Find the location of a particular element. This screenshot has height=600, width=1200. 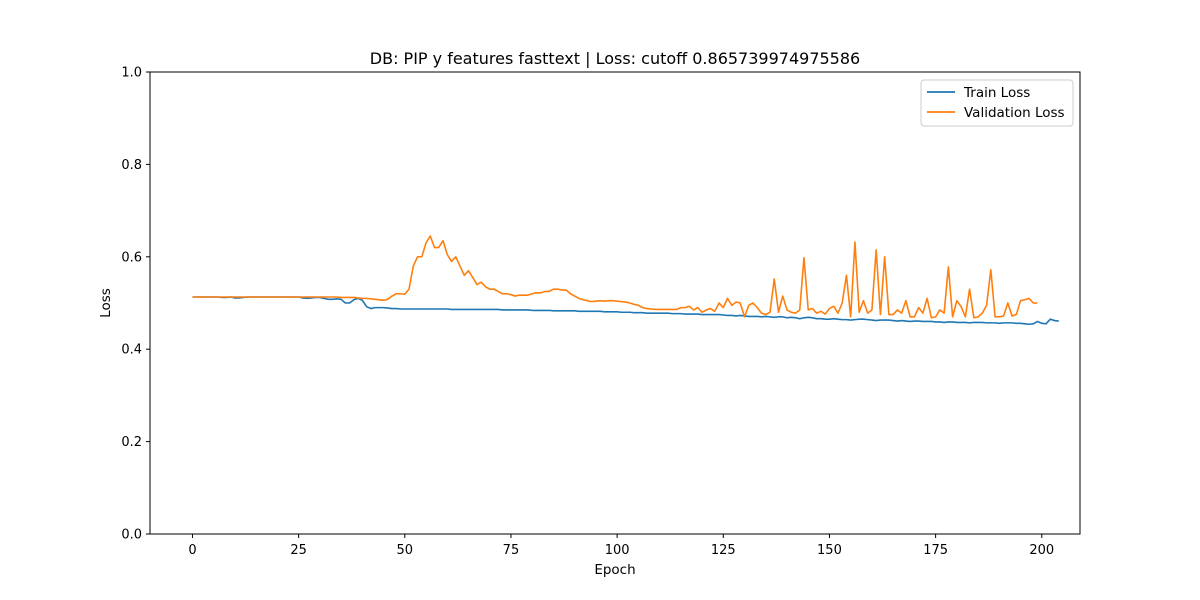

legend-box is located at coordinates (997, 103).